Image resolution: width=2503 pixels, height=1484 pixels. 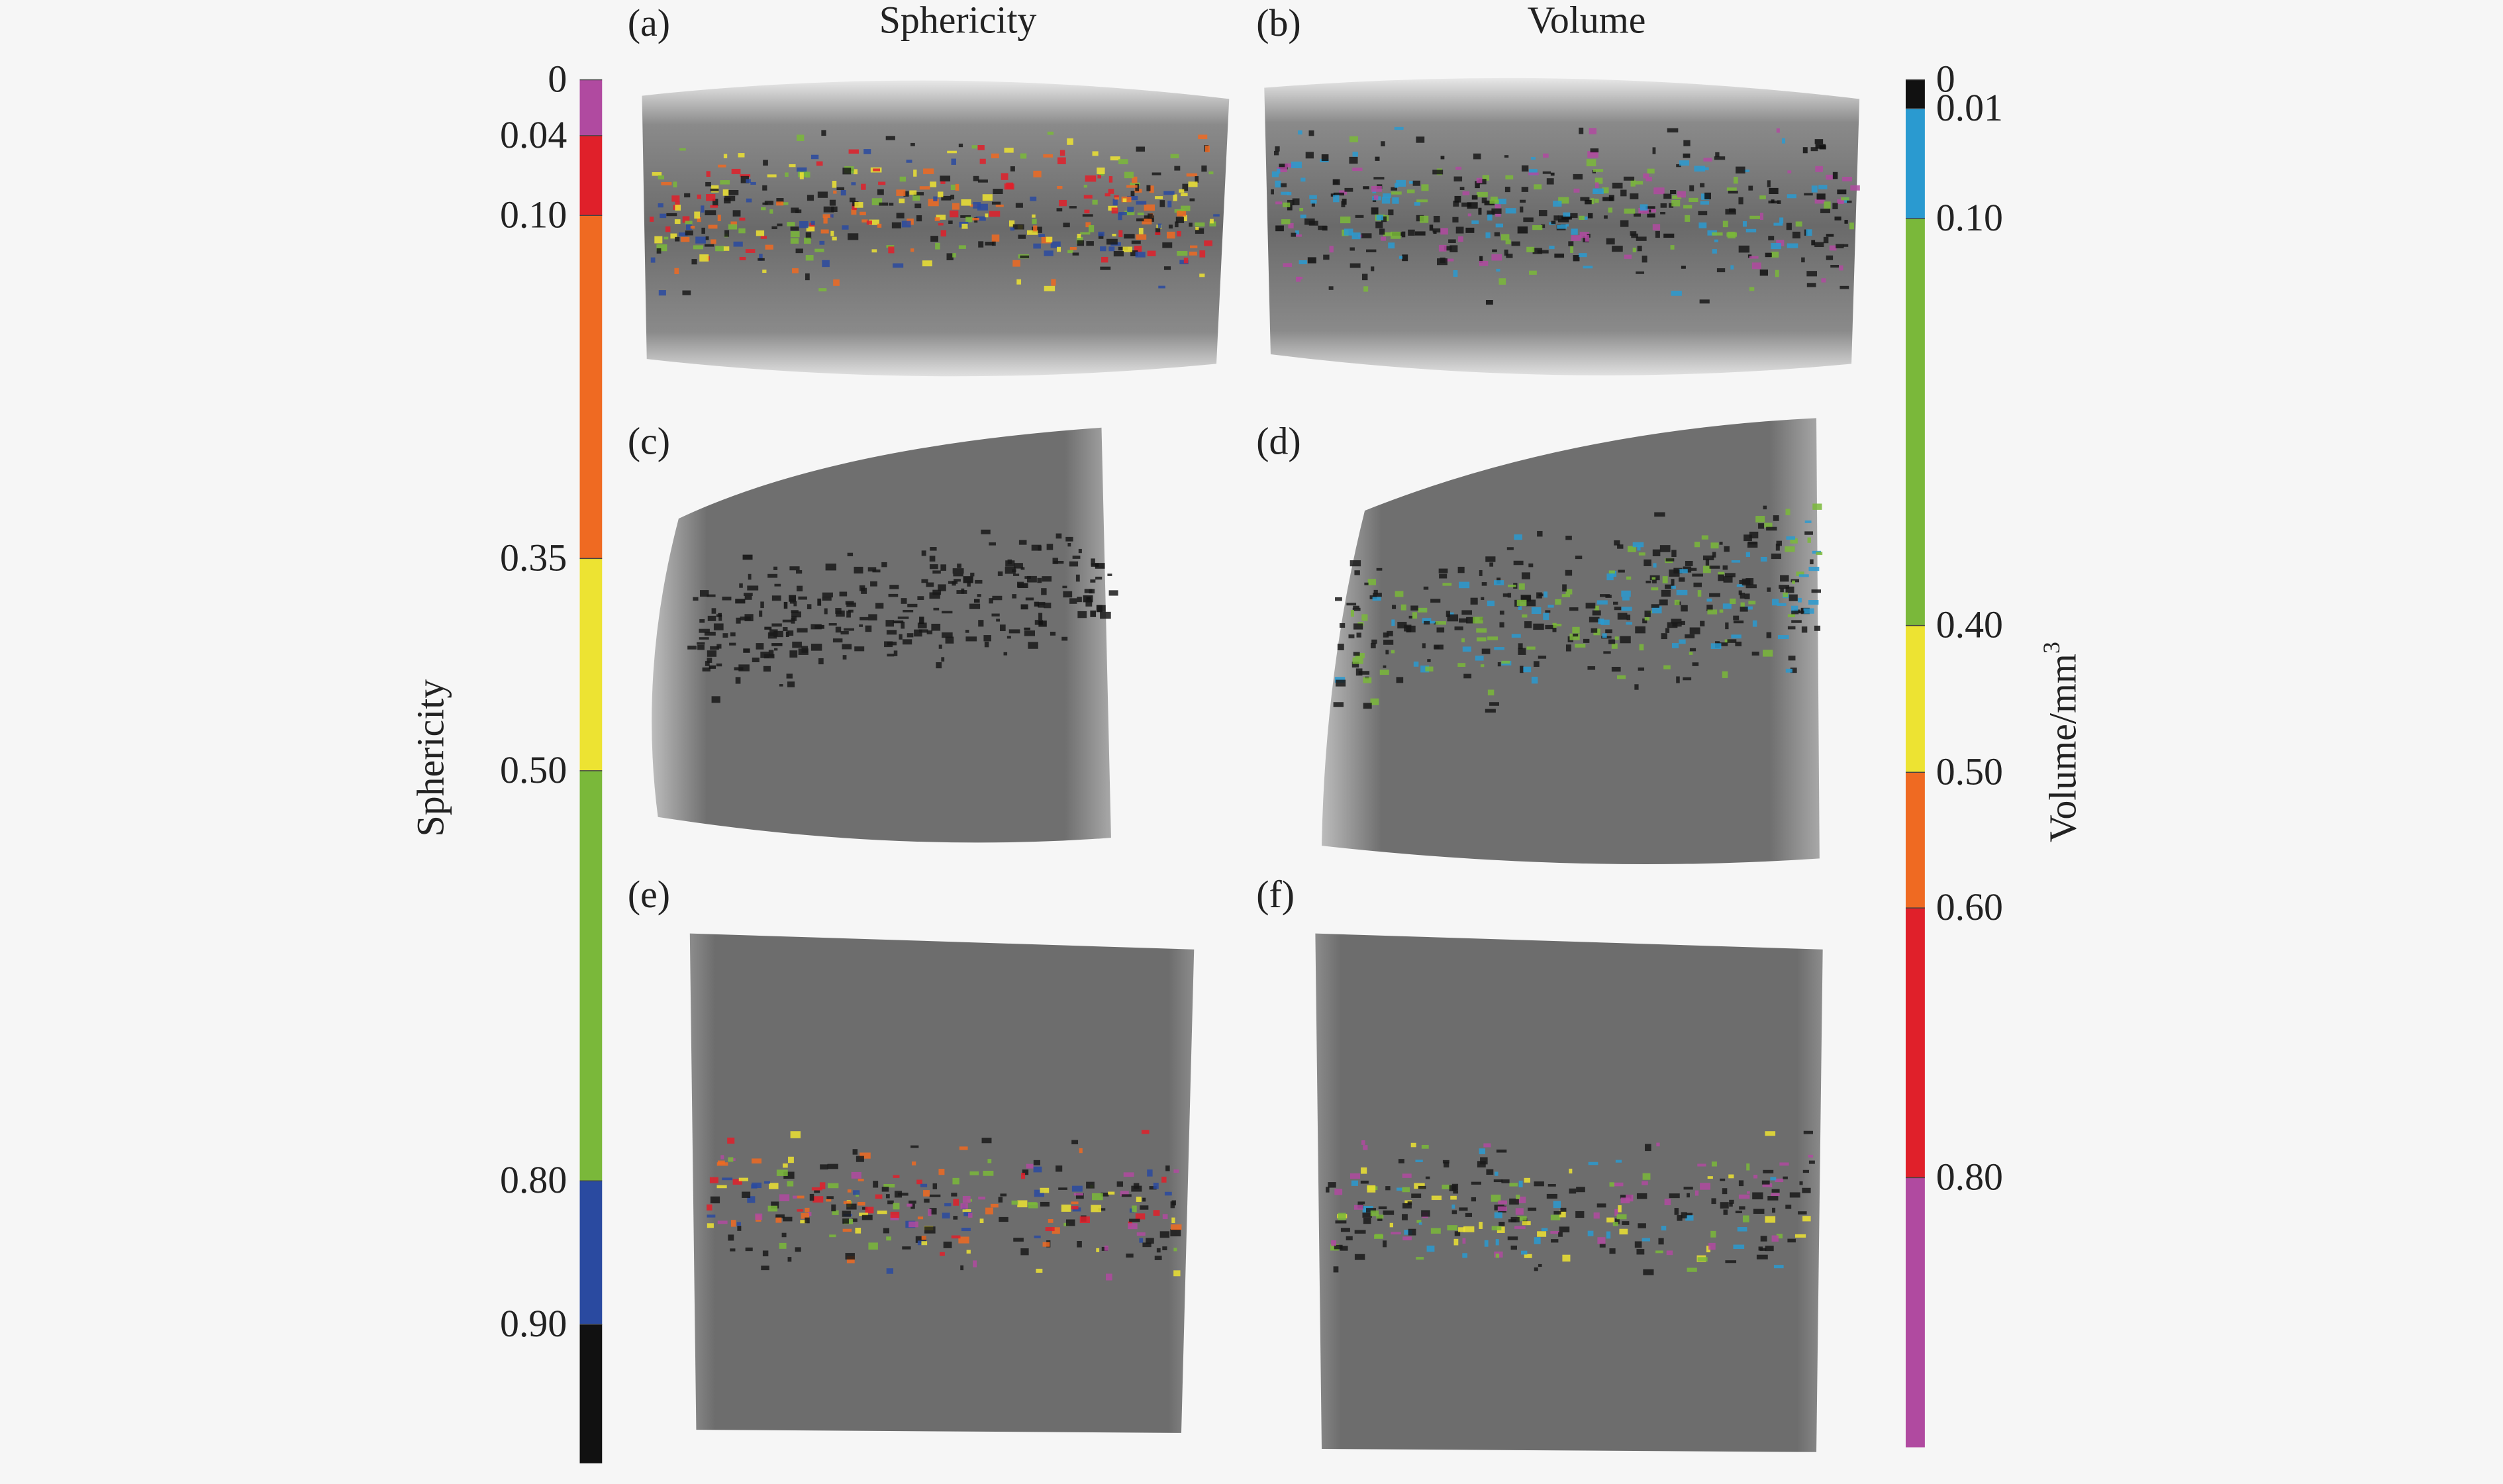 What do you see at coordinates (1915, 1312) in the screenshot?
I see `colorbar-segment` at bounding box center [1915, 1312].